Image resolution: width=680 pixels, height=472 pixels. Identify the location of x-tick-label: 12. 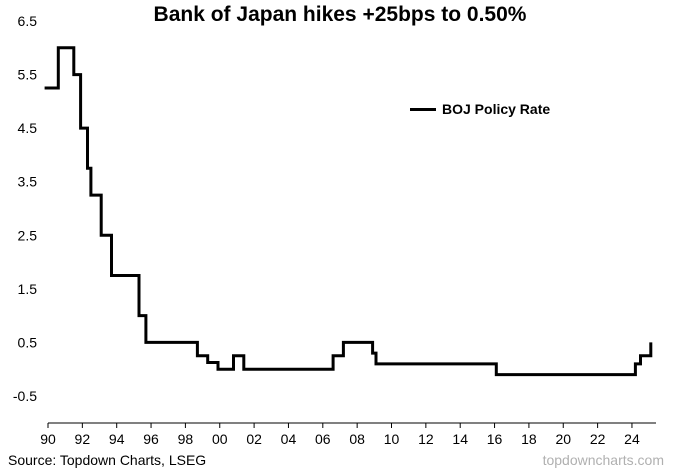
(426, 439).